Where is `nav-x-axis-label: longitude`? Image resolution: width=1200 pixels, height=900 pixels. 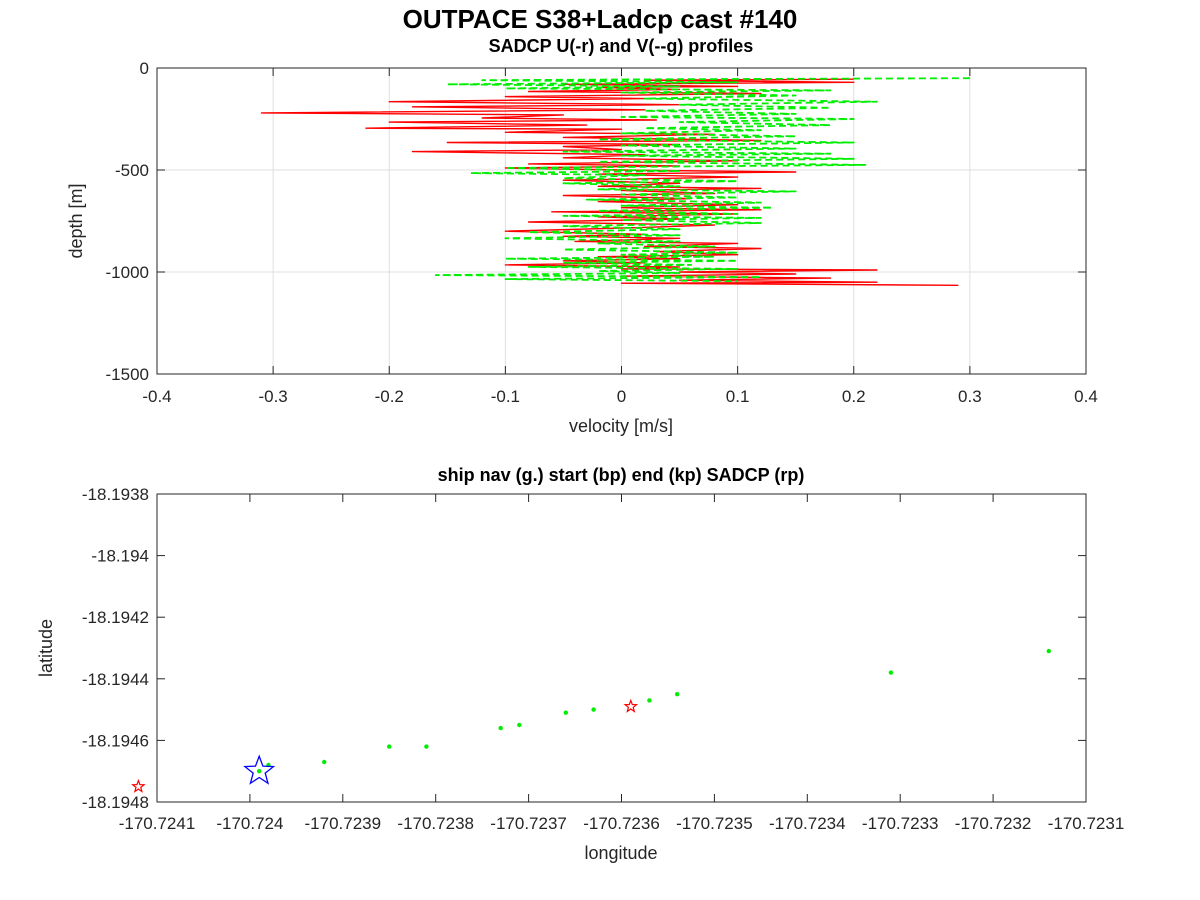 nav-x-axis-label: longitude is located at coordinates (620, 853).